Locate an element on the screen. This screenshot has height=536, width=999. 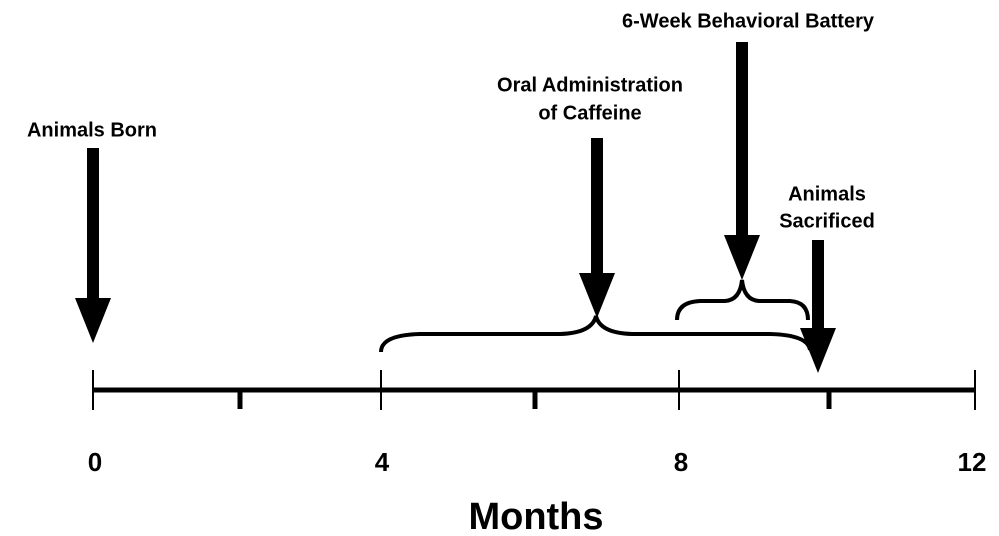
event-label: 6-Week Behavioral Battery is located at coordinates (748, 21).